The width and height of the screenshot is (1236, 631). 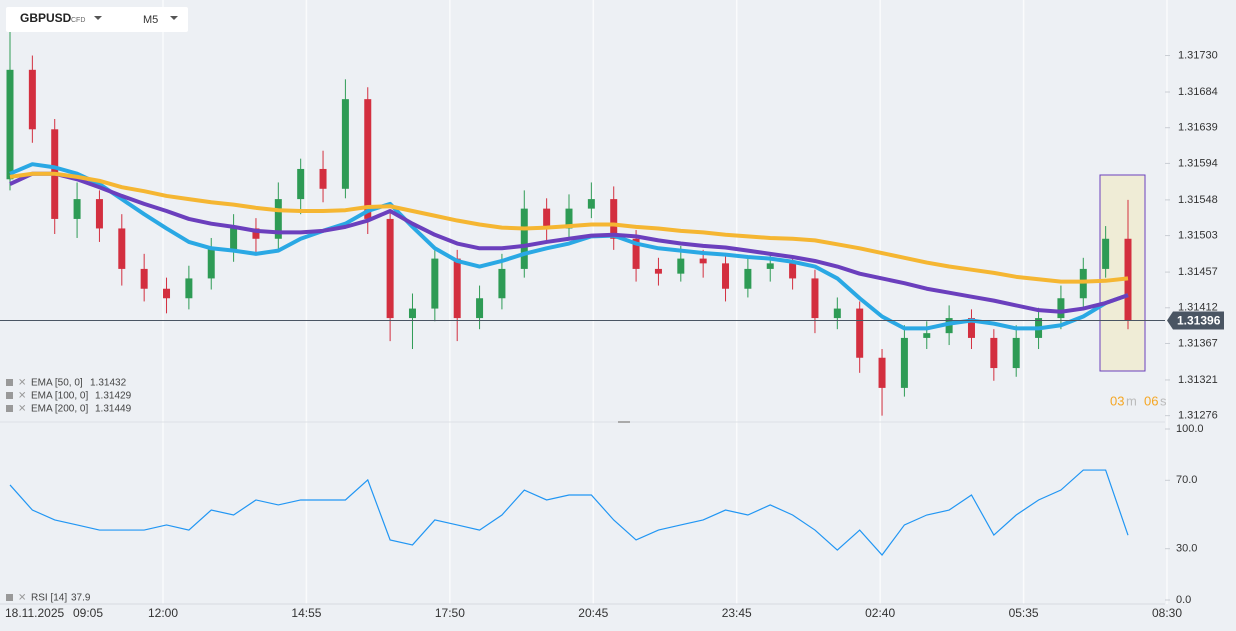 I want to click on symbol-box: GBPUSD CFD M5, so click(x=97, y=19).